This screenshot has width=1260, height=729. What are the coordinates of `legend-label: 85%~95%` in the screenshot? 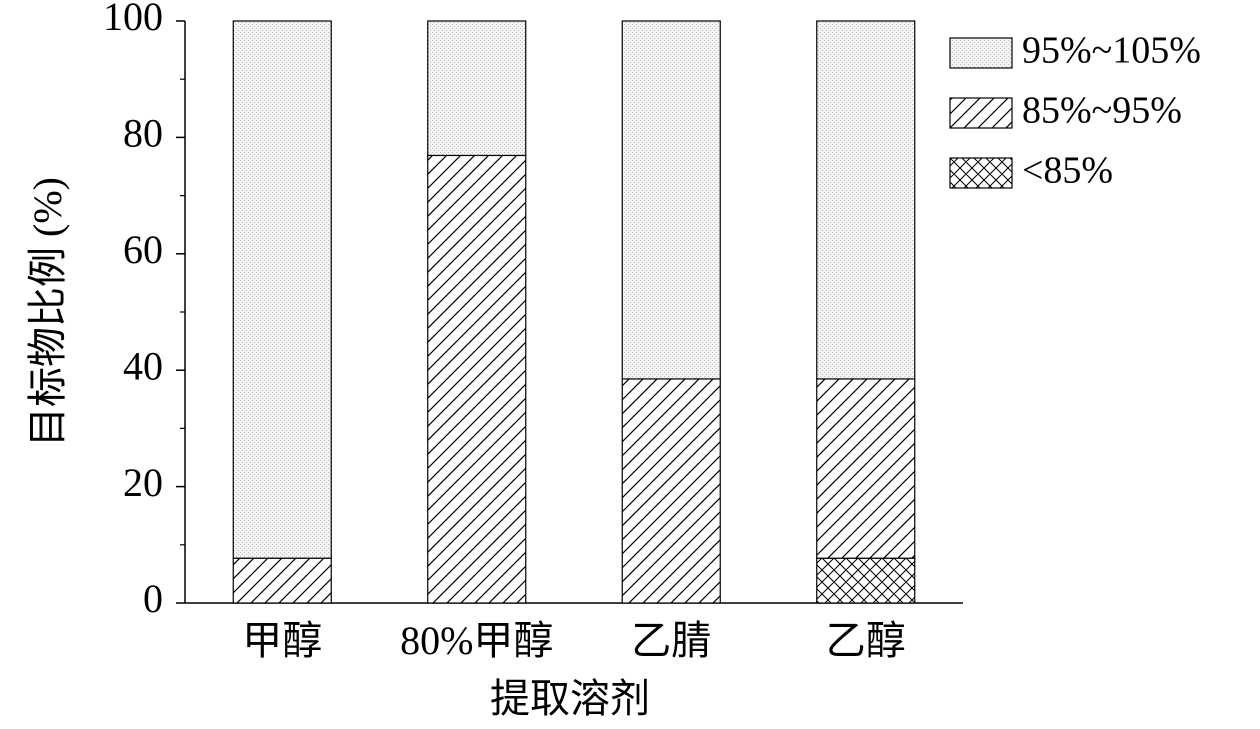 It's located at (1102, 111).